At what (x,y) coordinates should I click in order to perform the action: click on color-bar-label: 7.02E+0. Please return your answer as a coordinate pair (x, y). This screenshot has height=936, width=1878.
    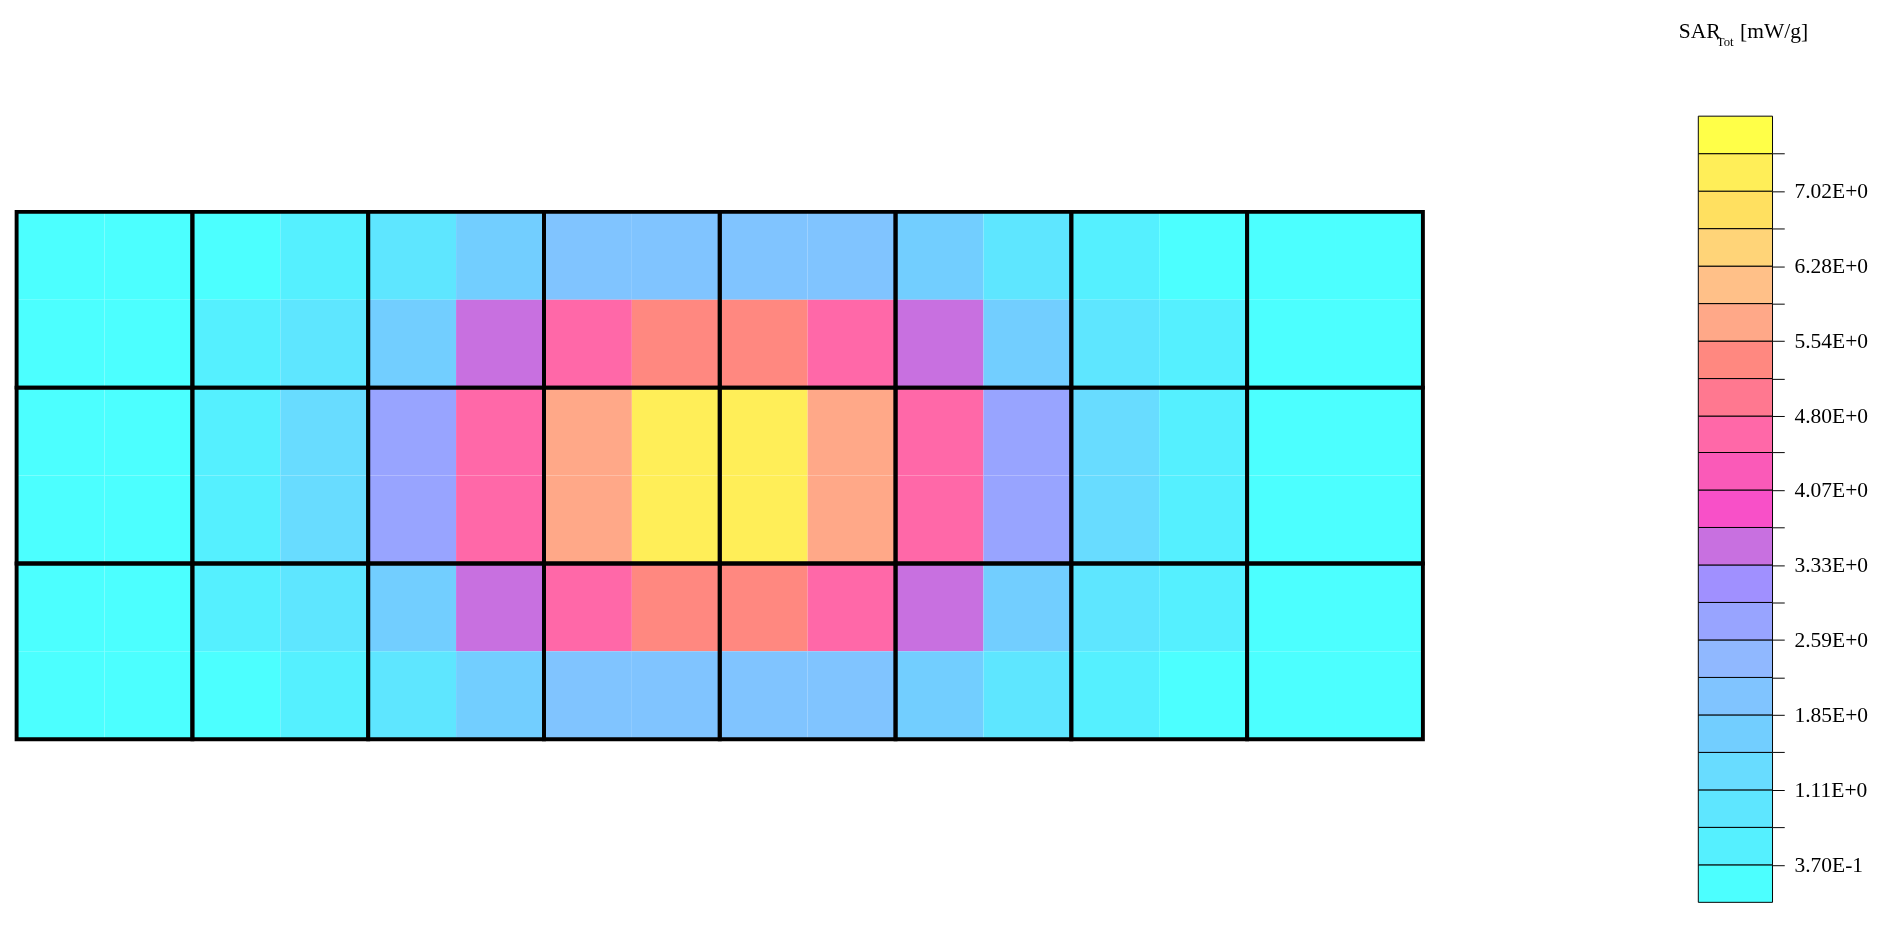
    Looking at the image, I should click on (1831, 191).